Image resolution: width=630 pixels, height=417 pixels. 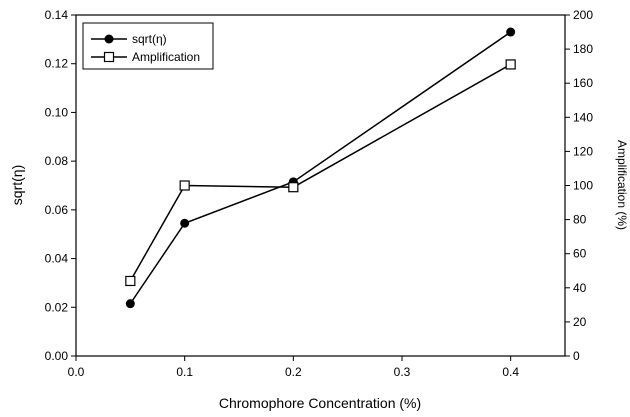 I want to click on y2-axis-ticks: 0 20 40 60 80 100 120 140 160 180 200, so click(x=579, y=185).